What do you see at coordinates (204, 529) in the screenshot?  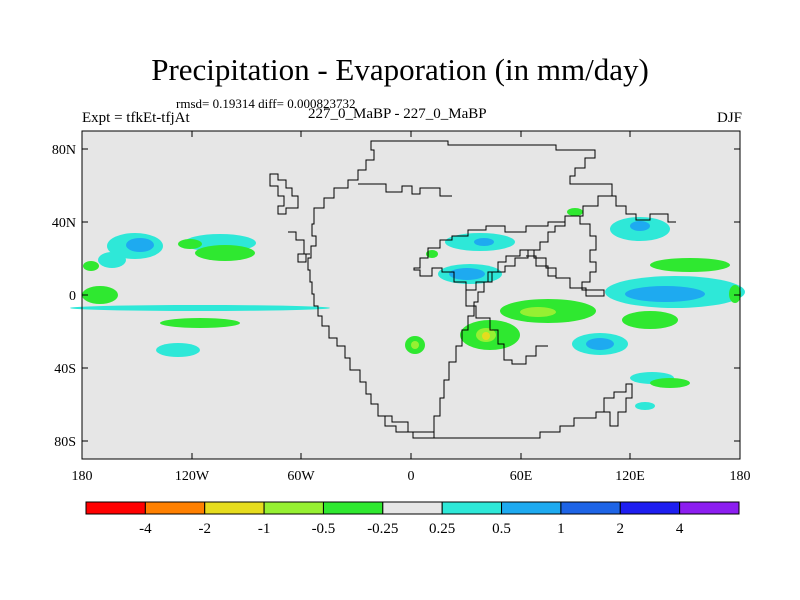 I see `colorbar-label: -2` at bounding box center [204, 529].